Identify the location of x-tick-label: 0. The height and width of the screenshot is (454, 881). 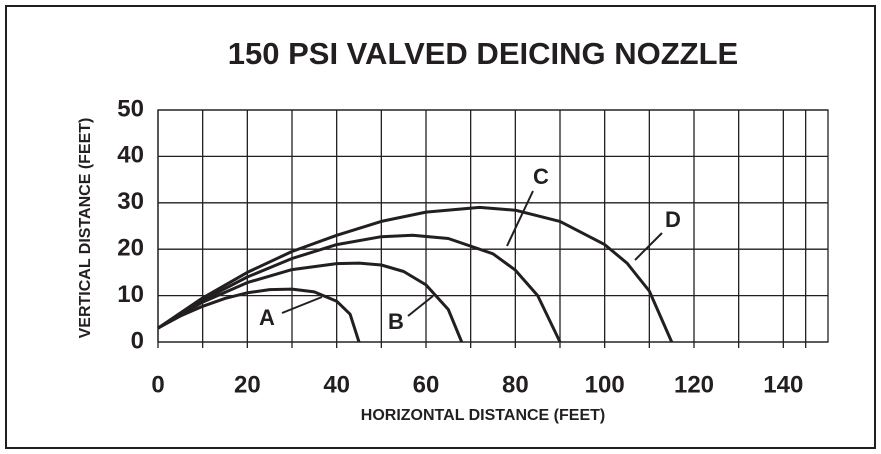
(157, 384).